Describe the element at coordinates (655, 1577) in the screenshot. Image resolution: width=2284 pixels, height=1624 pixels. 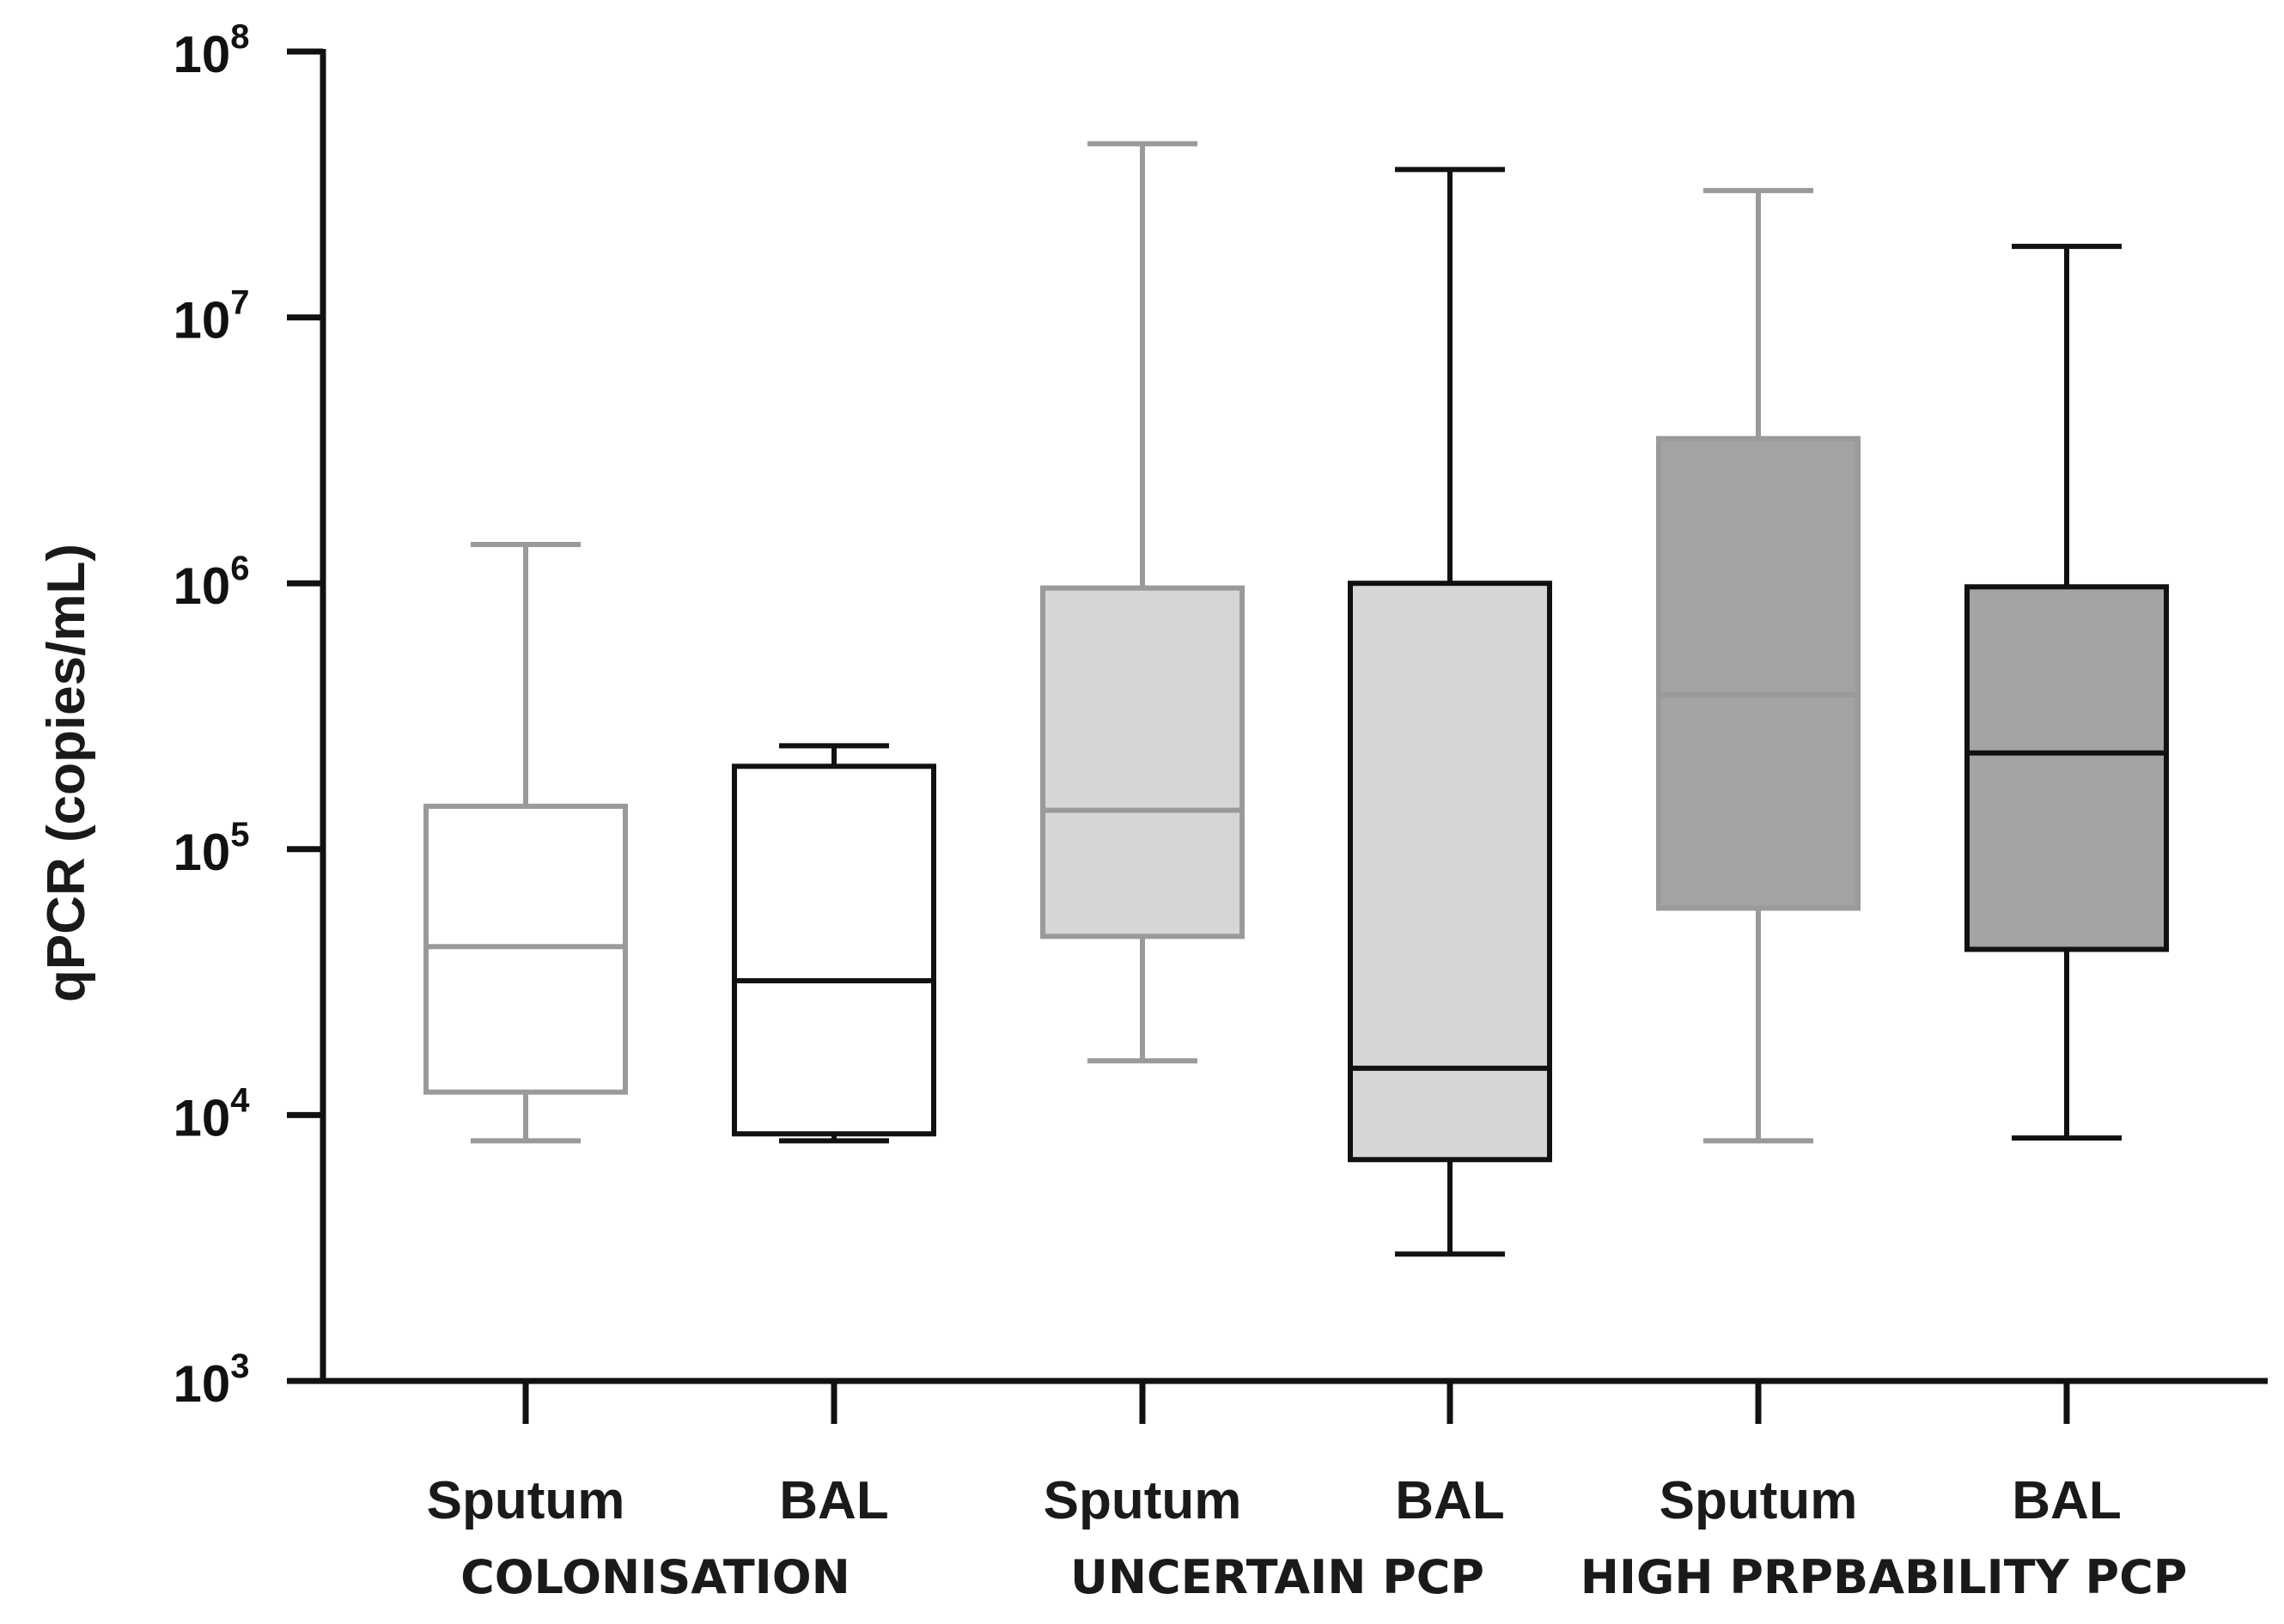
I see `group-label: COLONISATION` at that location.